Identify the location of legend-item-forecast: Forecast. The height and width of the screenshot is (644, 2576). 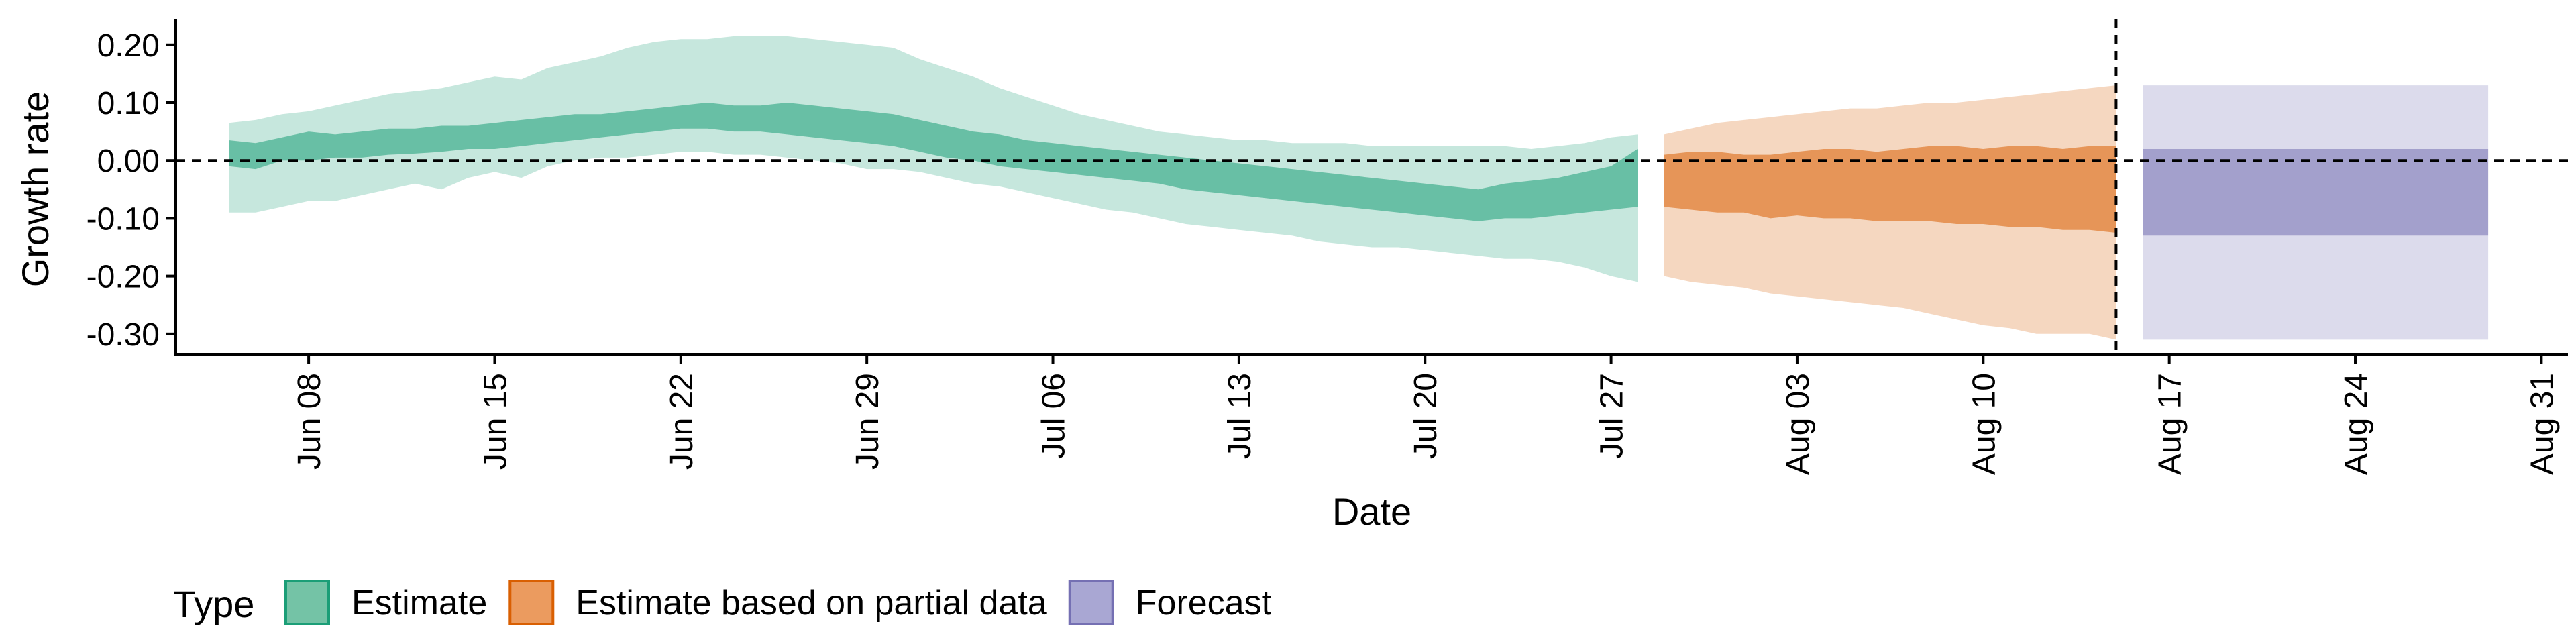
(1170, 602).